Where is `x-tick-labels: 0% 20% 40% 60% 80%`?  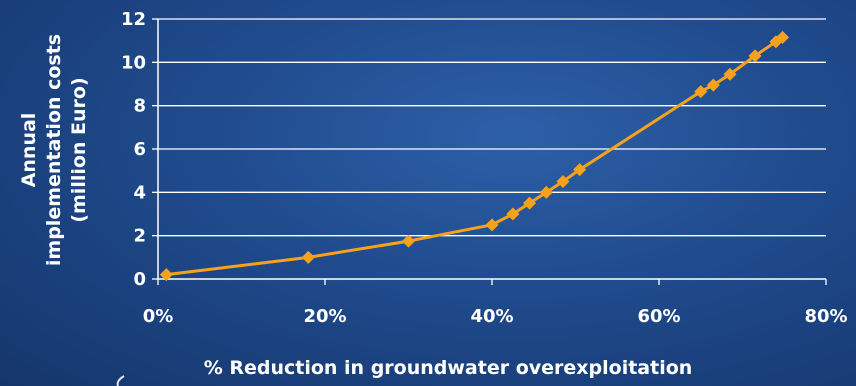 x-tick-labels: 0% 20% 40% 60% 80% is located at coordinates (495, 316).